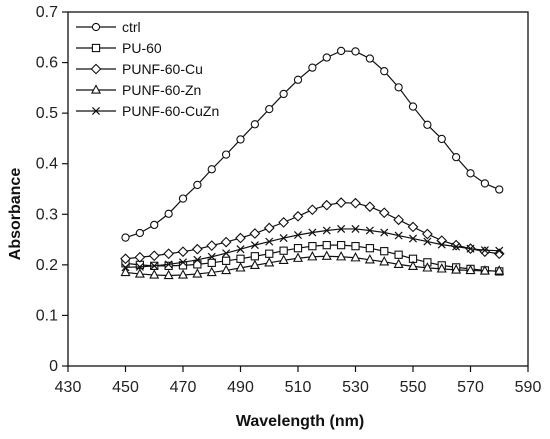 This screenshot has height=439, width=550. Describe the element at coordinates (119, 48) in the screenshot. I see `legend-item: PU-60` at that location.